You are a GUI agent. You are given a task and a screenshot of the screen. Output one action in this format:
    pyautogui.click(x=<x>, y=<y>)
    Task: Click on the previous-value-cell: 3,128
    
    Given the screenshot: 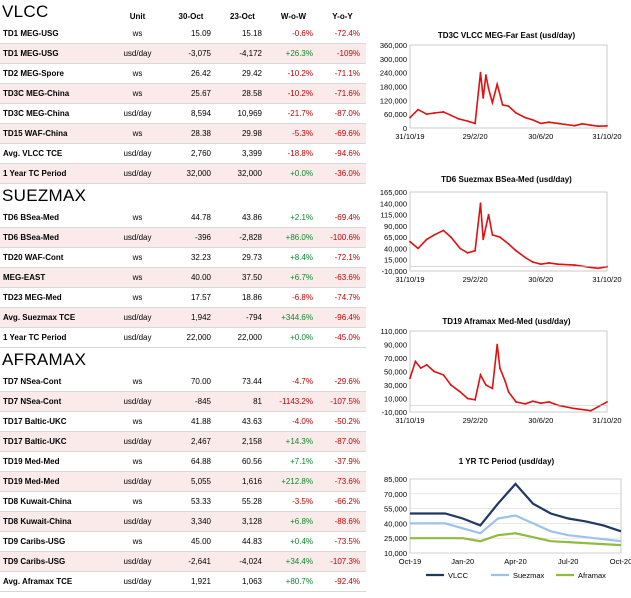 What is the action you would take?
    pyautogui.click(x=242, y=521)
    